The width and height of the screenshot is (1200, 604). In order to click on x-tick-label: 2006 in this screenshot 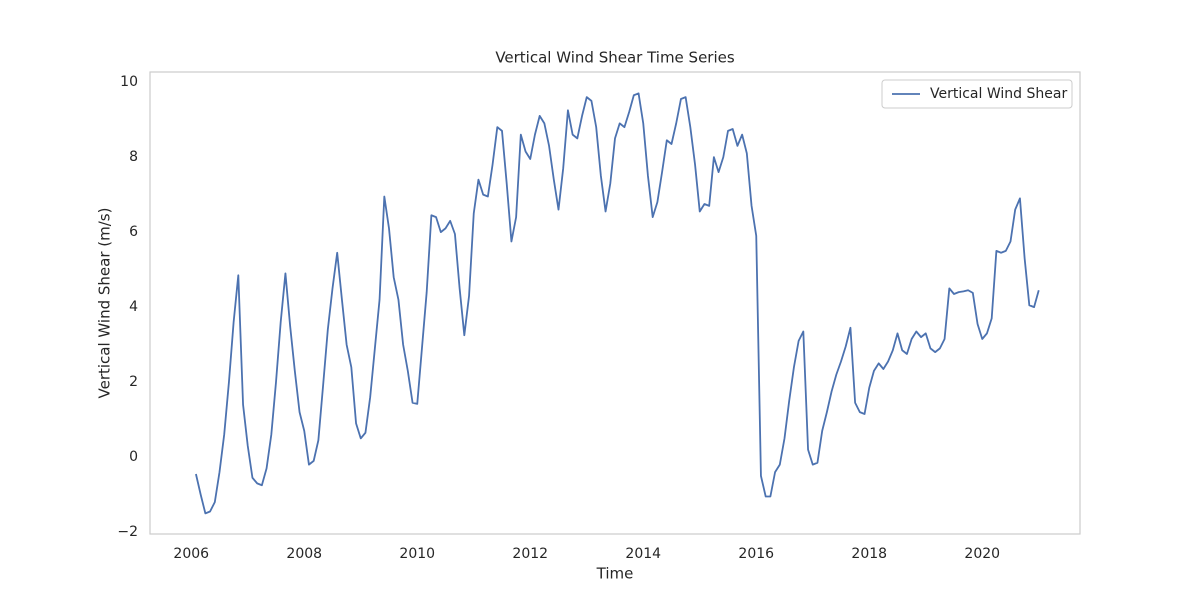, I will do `click(191, 554)`.